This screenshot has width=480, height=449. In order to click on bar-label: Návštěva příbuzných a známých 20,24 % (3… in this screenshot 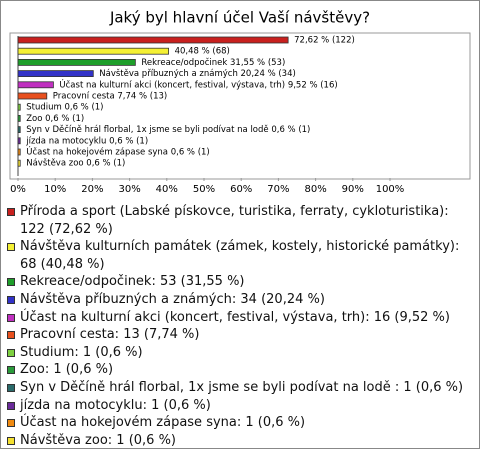, I will do `click(197, 73)`.